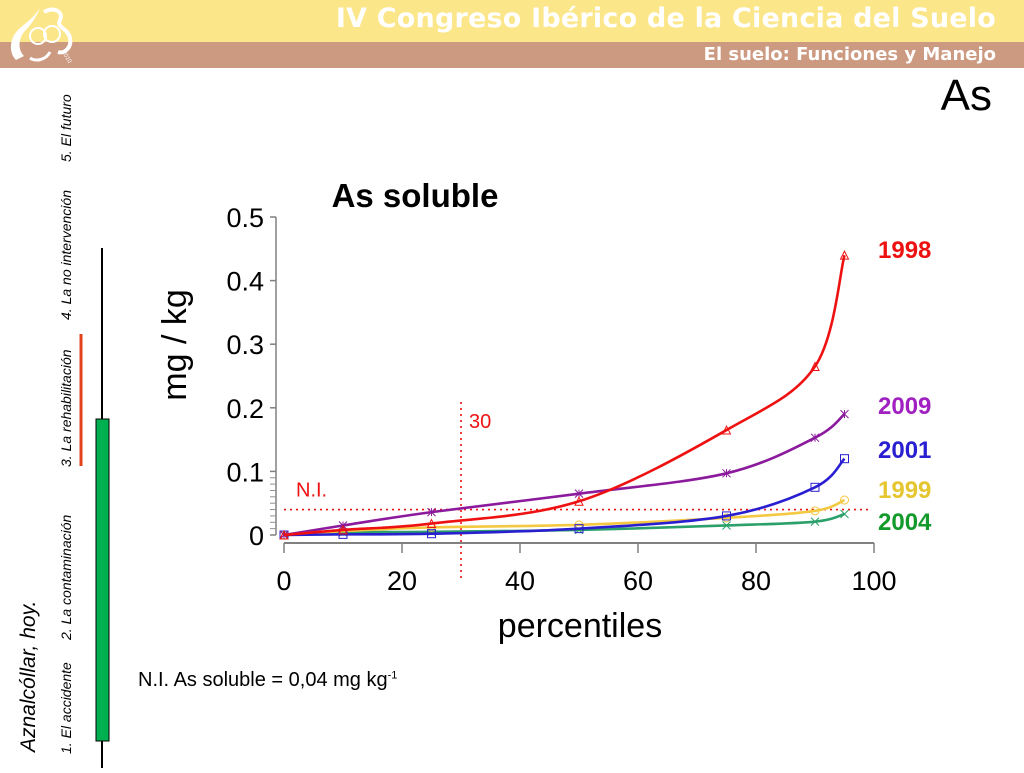  I want to click on x-tick-label: 60, so click(638, 581).